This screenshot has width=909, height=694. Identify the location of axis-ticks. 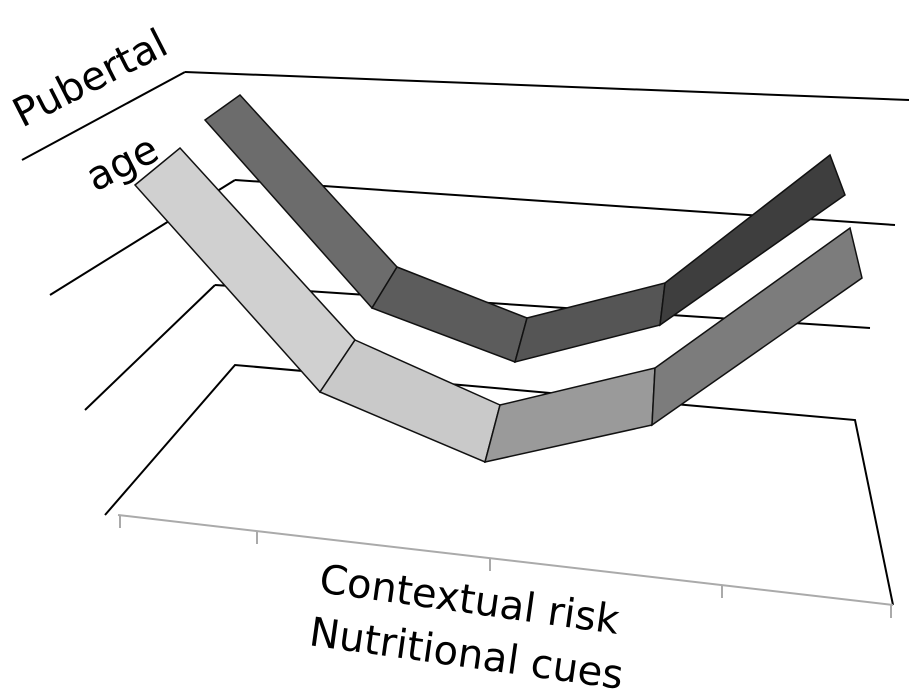
(505, 566).